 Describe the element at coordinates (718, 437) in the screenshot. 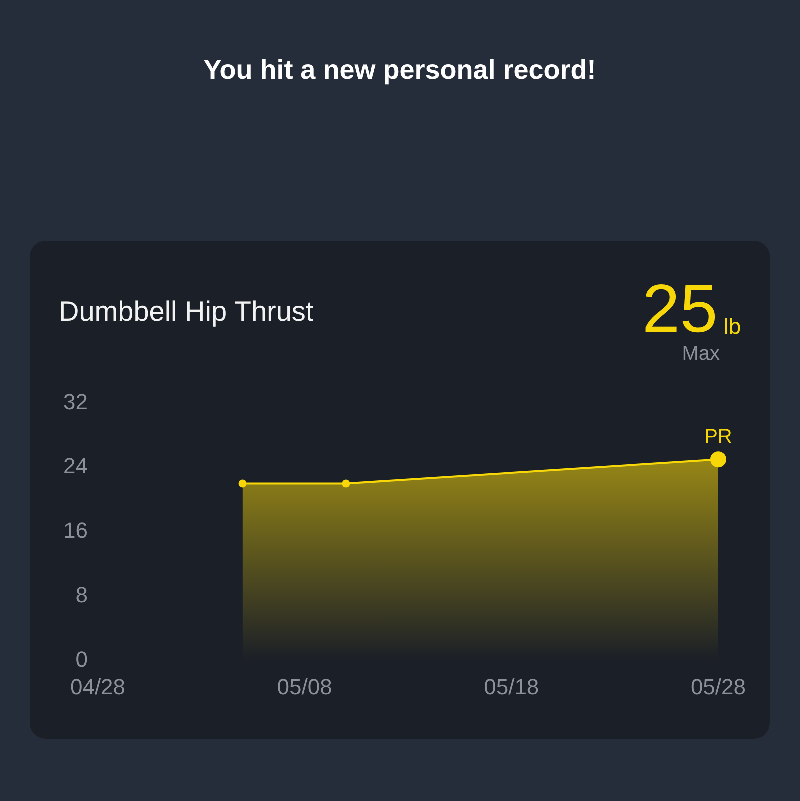

I see `annotation: PR` at that location.